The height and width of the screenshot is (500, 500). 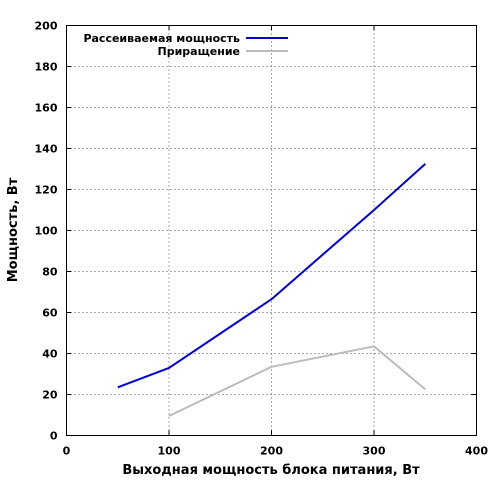 I want to click on x-tick-label: 200, so click(x=271, y=451).